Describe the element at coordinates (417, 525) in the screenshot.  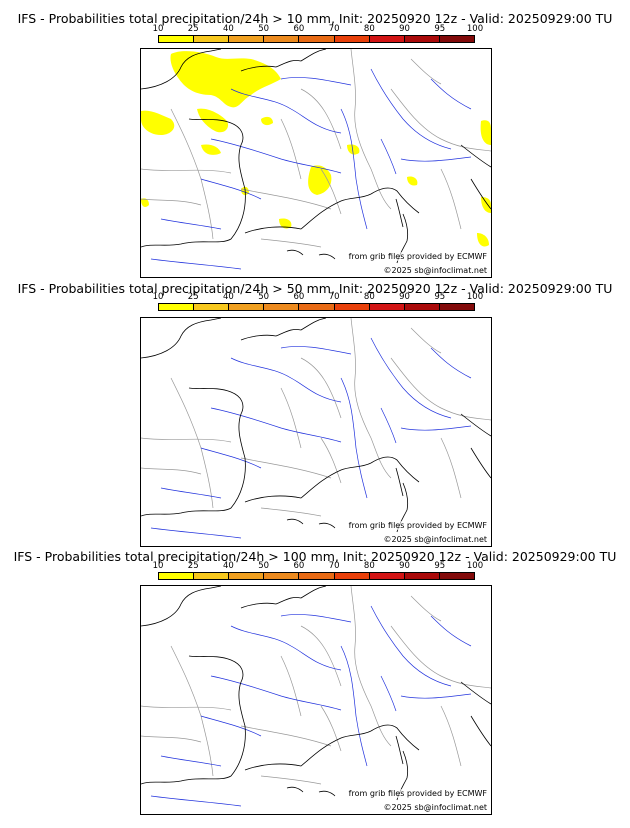
I see `source-credit: from grib files provided by ECMWF` at that location.